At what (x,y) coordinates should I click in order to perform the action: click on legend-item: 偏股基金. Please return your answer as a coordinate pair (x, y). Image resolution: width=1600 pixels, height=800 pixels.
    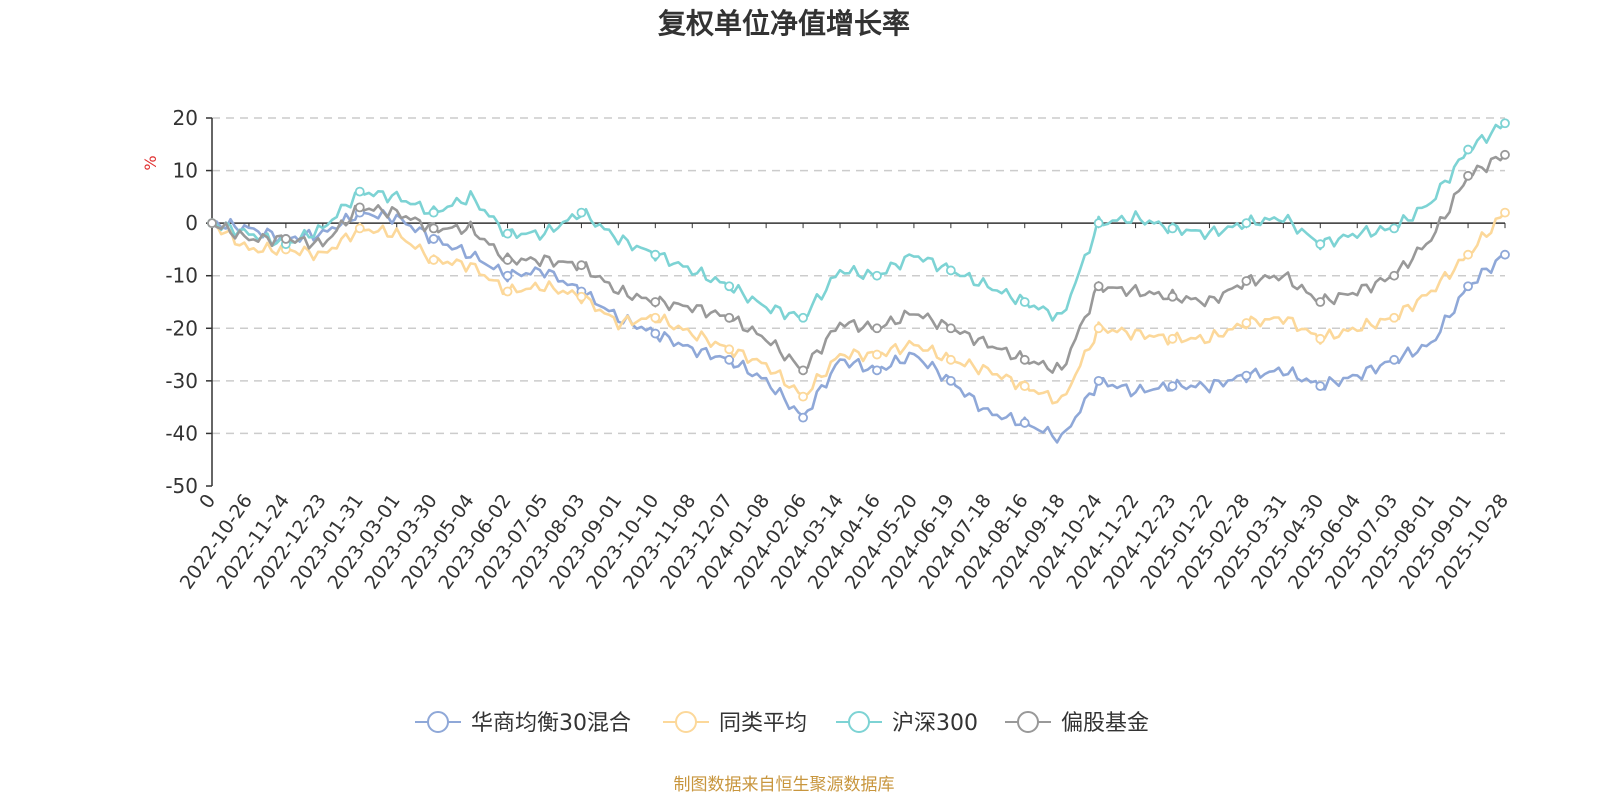
    Looking at the image, I should click on (1077, 723).